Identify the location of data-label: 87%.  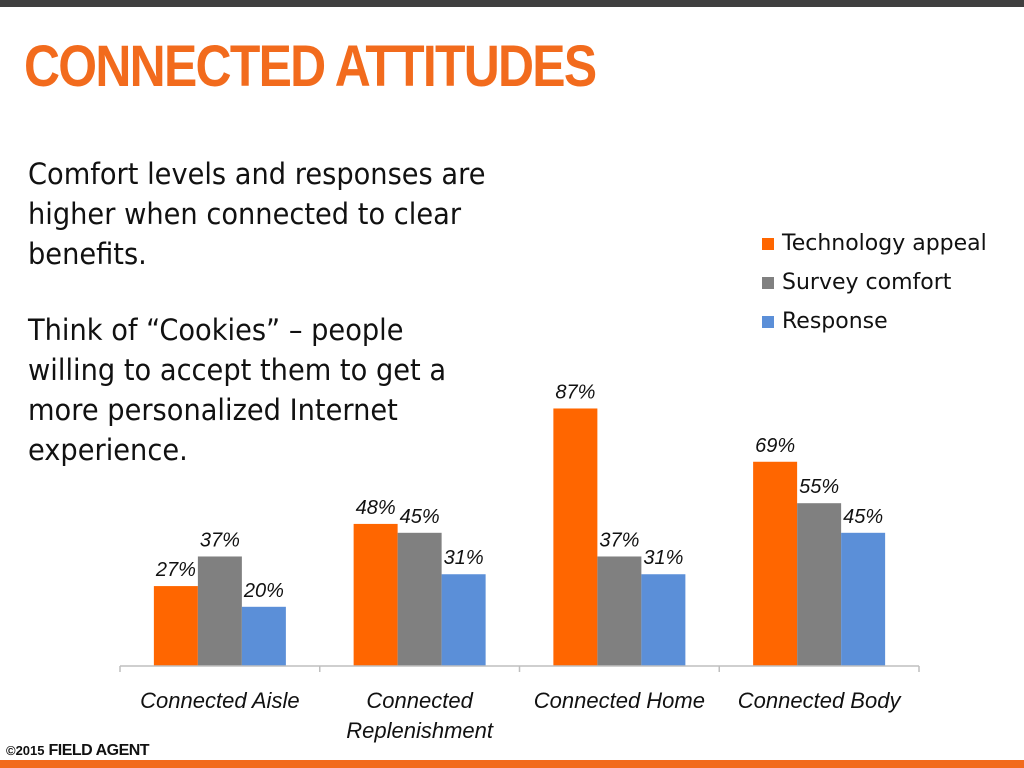
(575, 392).